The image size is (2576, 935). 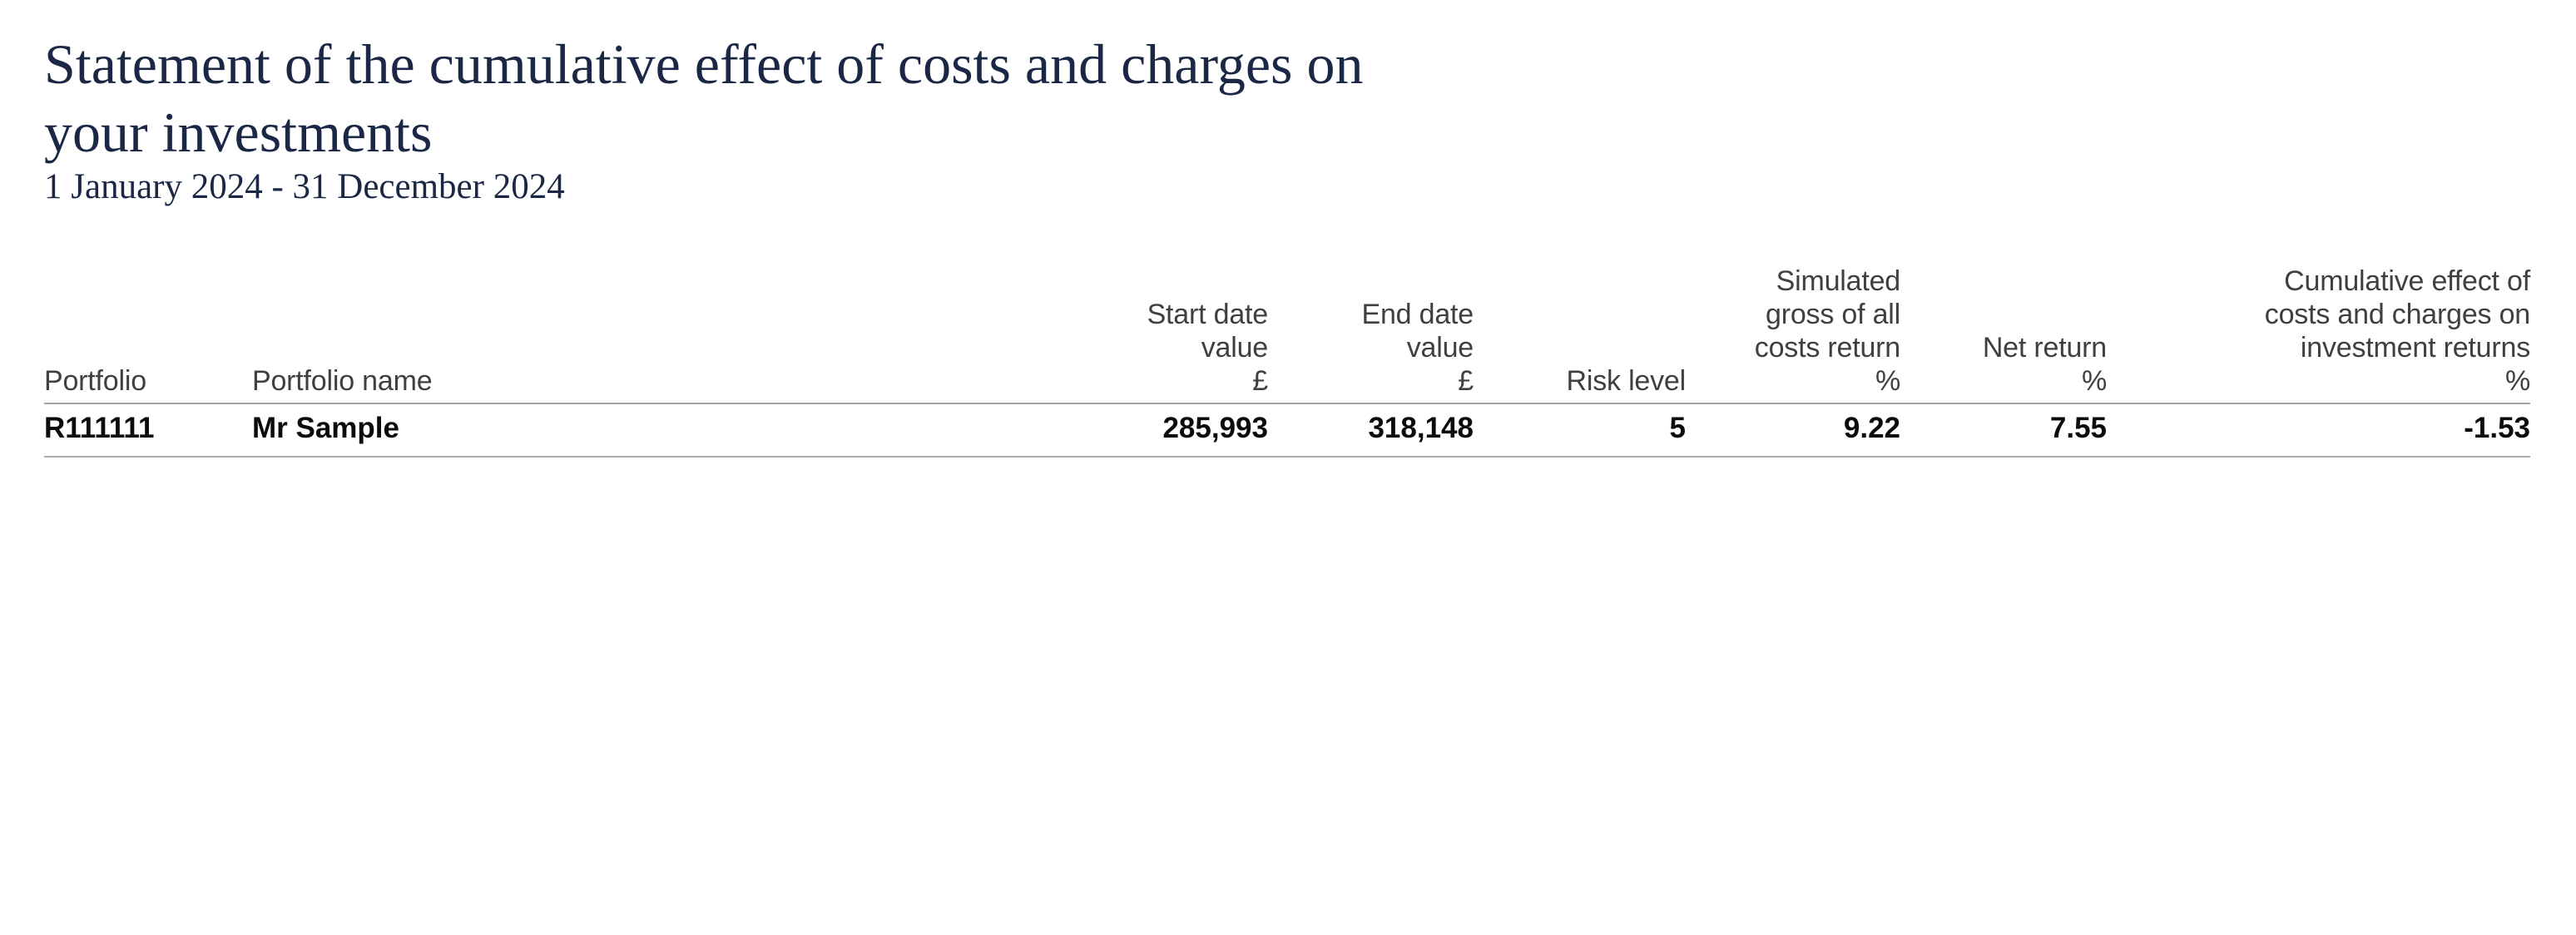 I want to click on column-header-gross-return: Simulated gross of all costs return %, so click(x=1793, y=334).